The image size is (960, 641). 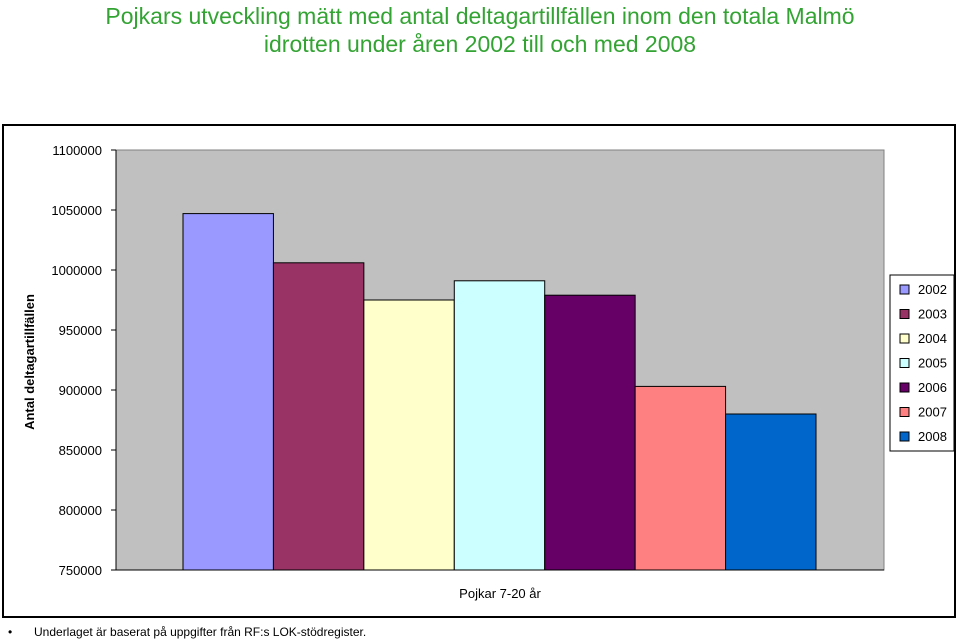 What do you see at coordinates (932, 412) in the screenshot?
I see `legend-label-2007: 2007` at bounding box center [932, 412].